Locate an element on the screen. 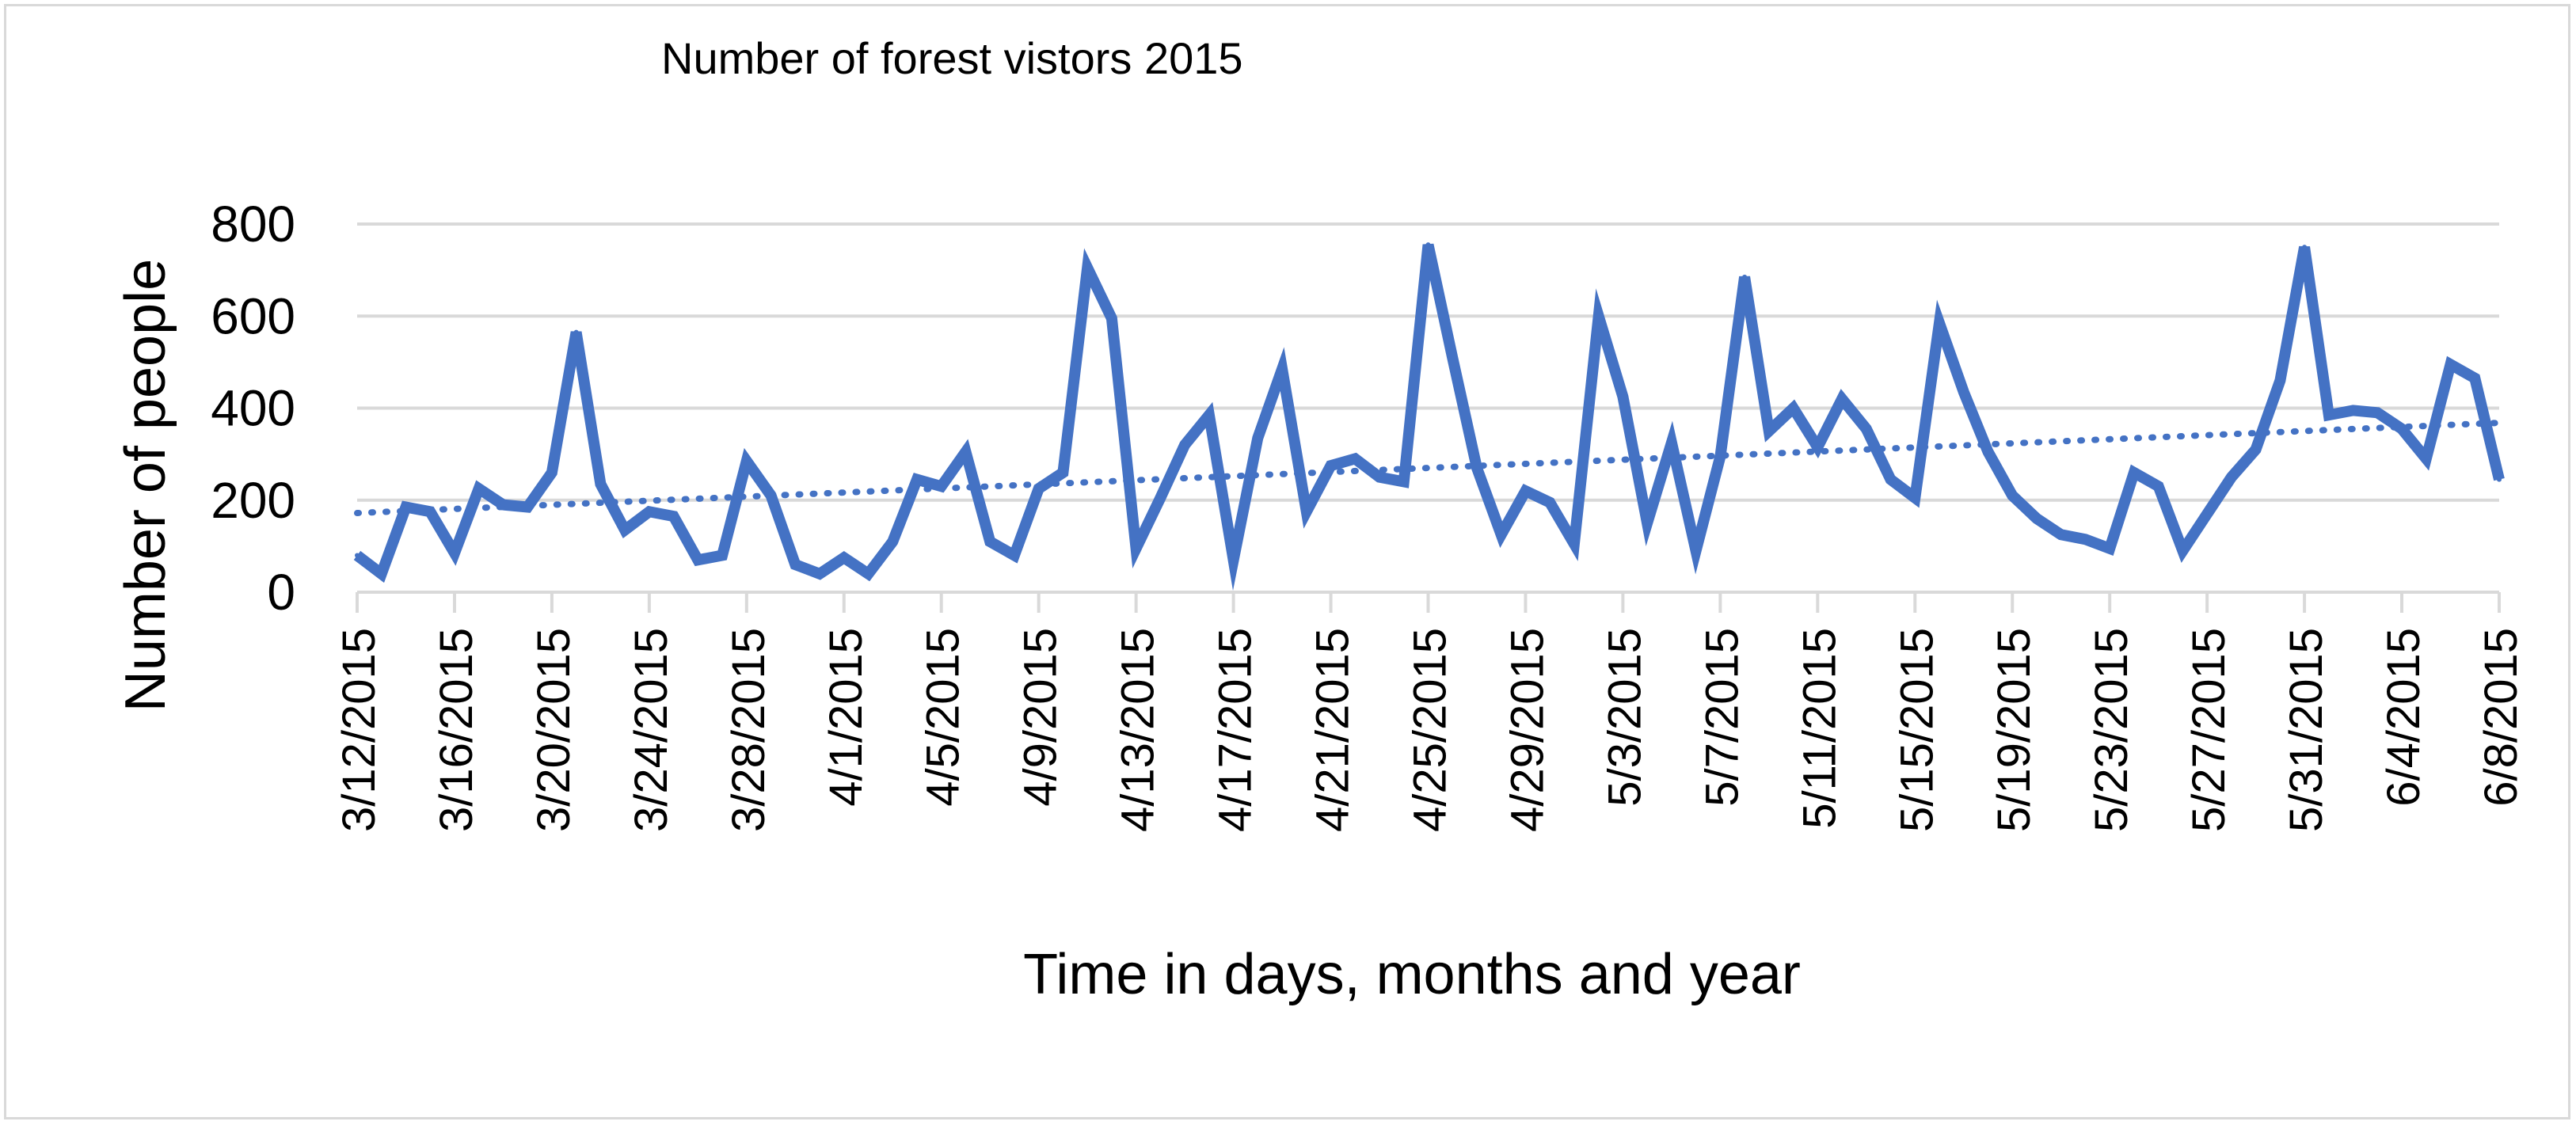 This screenshot has width=2576, height=1125. x-tick-label-7: 4/9/2015 is located at coordinates (1041, 717).